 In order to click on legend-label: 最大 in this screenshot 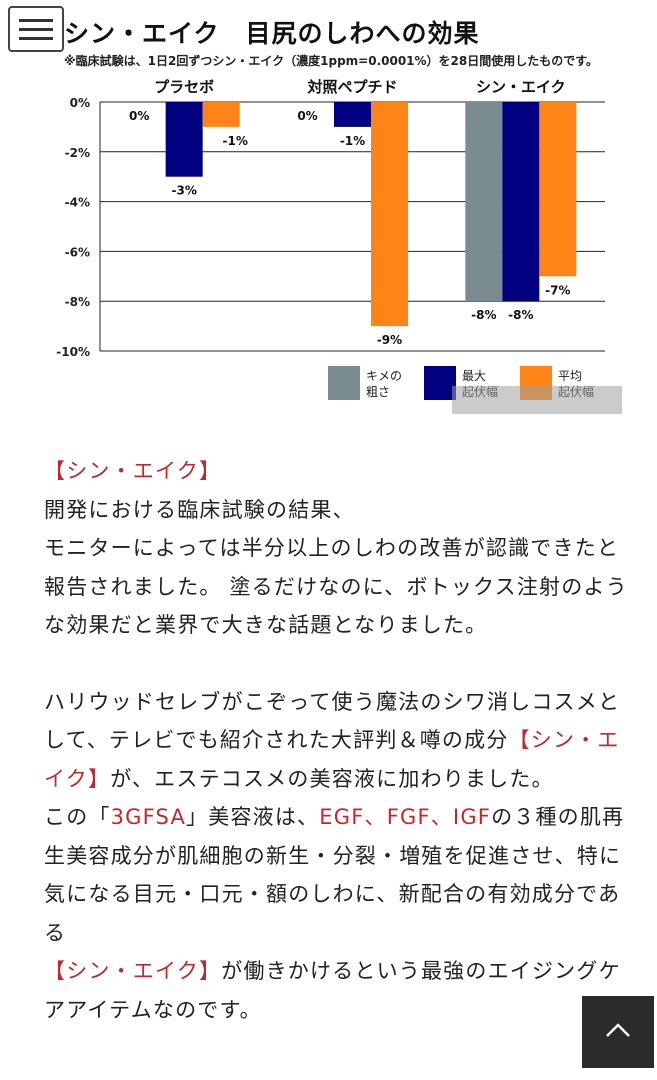, I will do `click(474, 376)`.